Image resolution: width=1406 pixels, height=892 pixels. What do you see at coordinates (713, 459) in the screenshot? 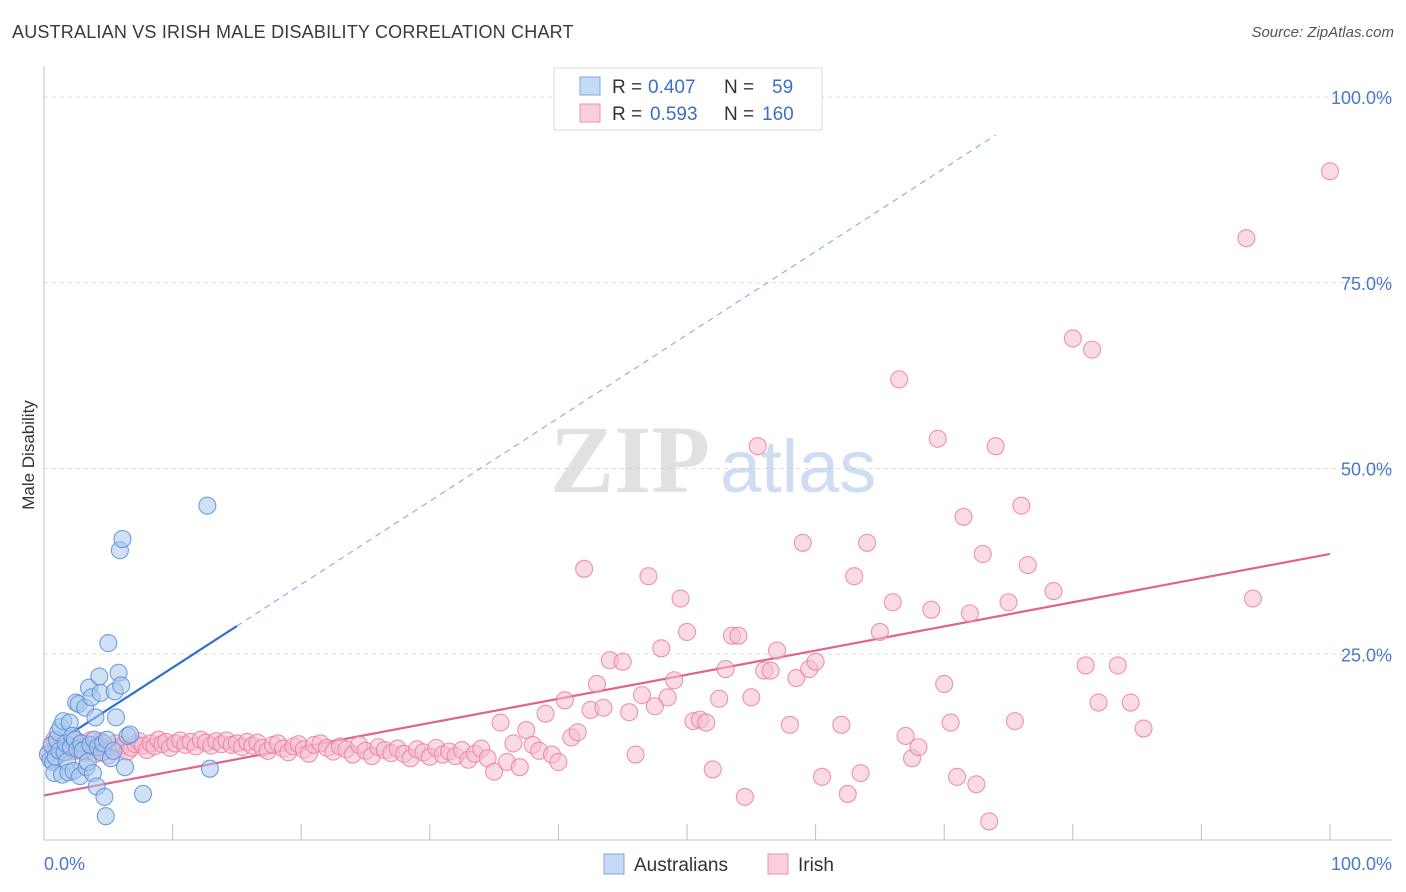
I see `watermark: ZIP atlas` at bounding box center [713, 459].